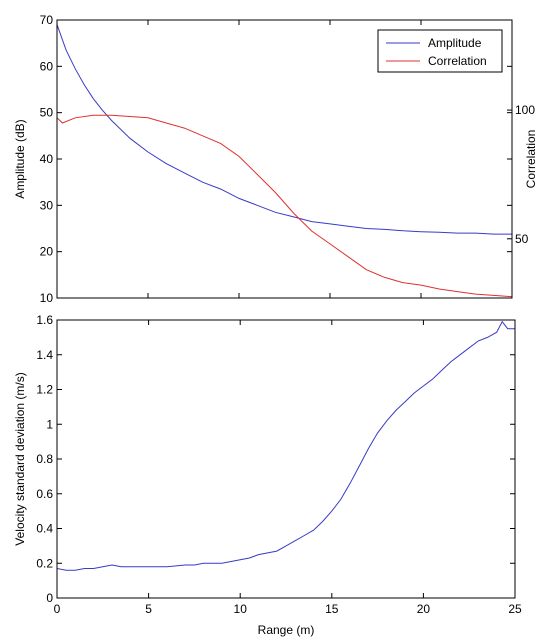 The image size is (542, 640). Describe the element at coordinates (525, 110) in the screenshot. I see `top-y2-tick-label: 100` at that location.